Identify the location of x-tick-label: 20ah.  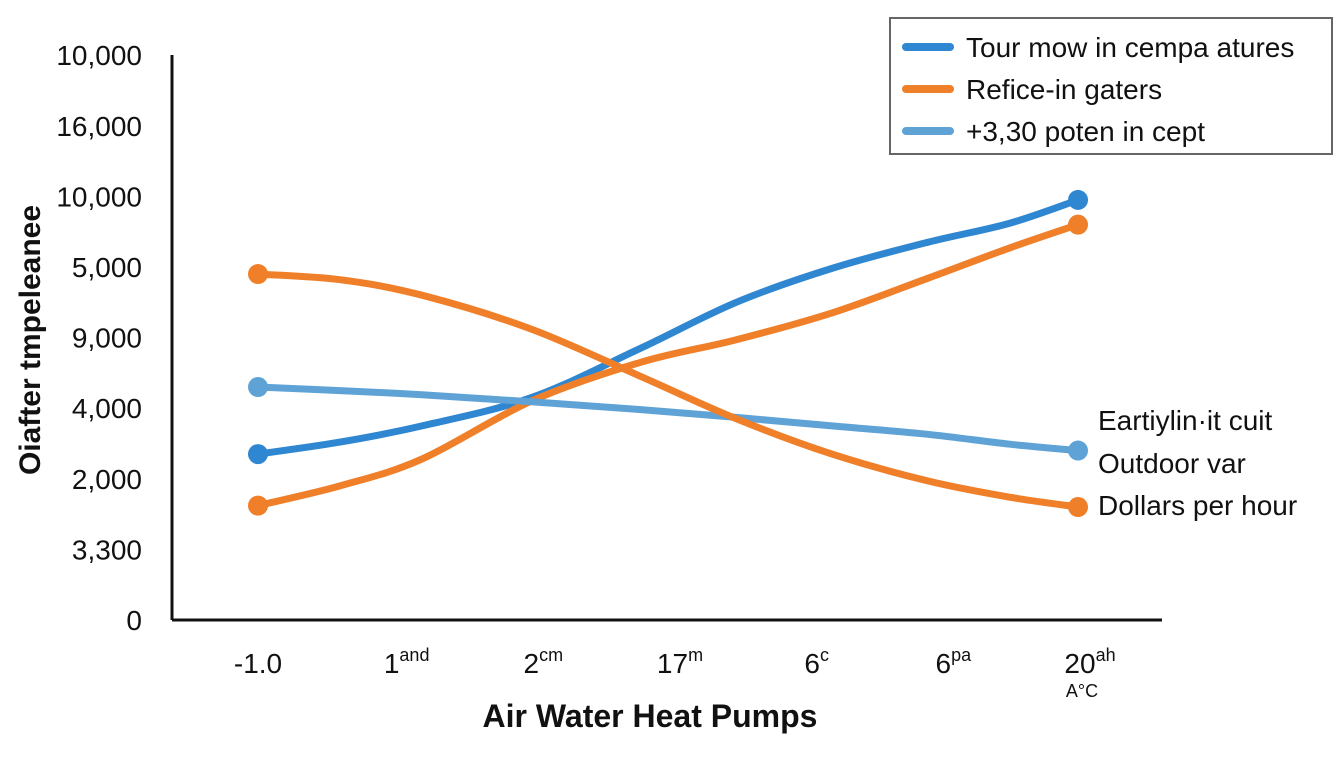
(1089, 662).